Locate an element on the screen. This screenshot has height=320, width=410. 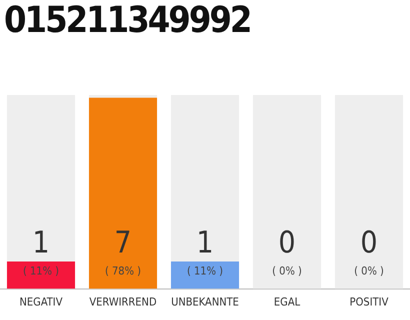
x-tick-label: POSITIV is located at coordinates (369, 301).